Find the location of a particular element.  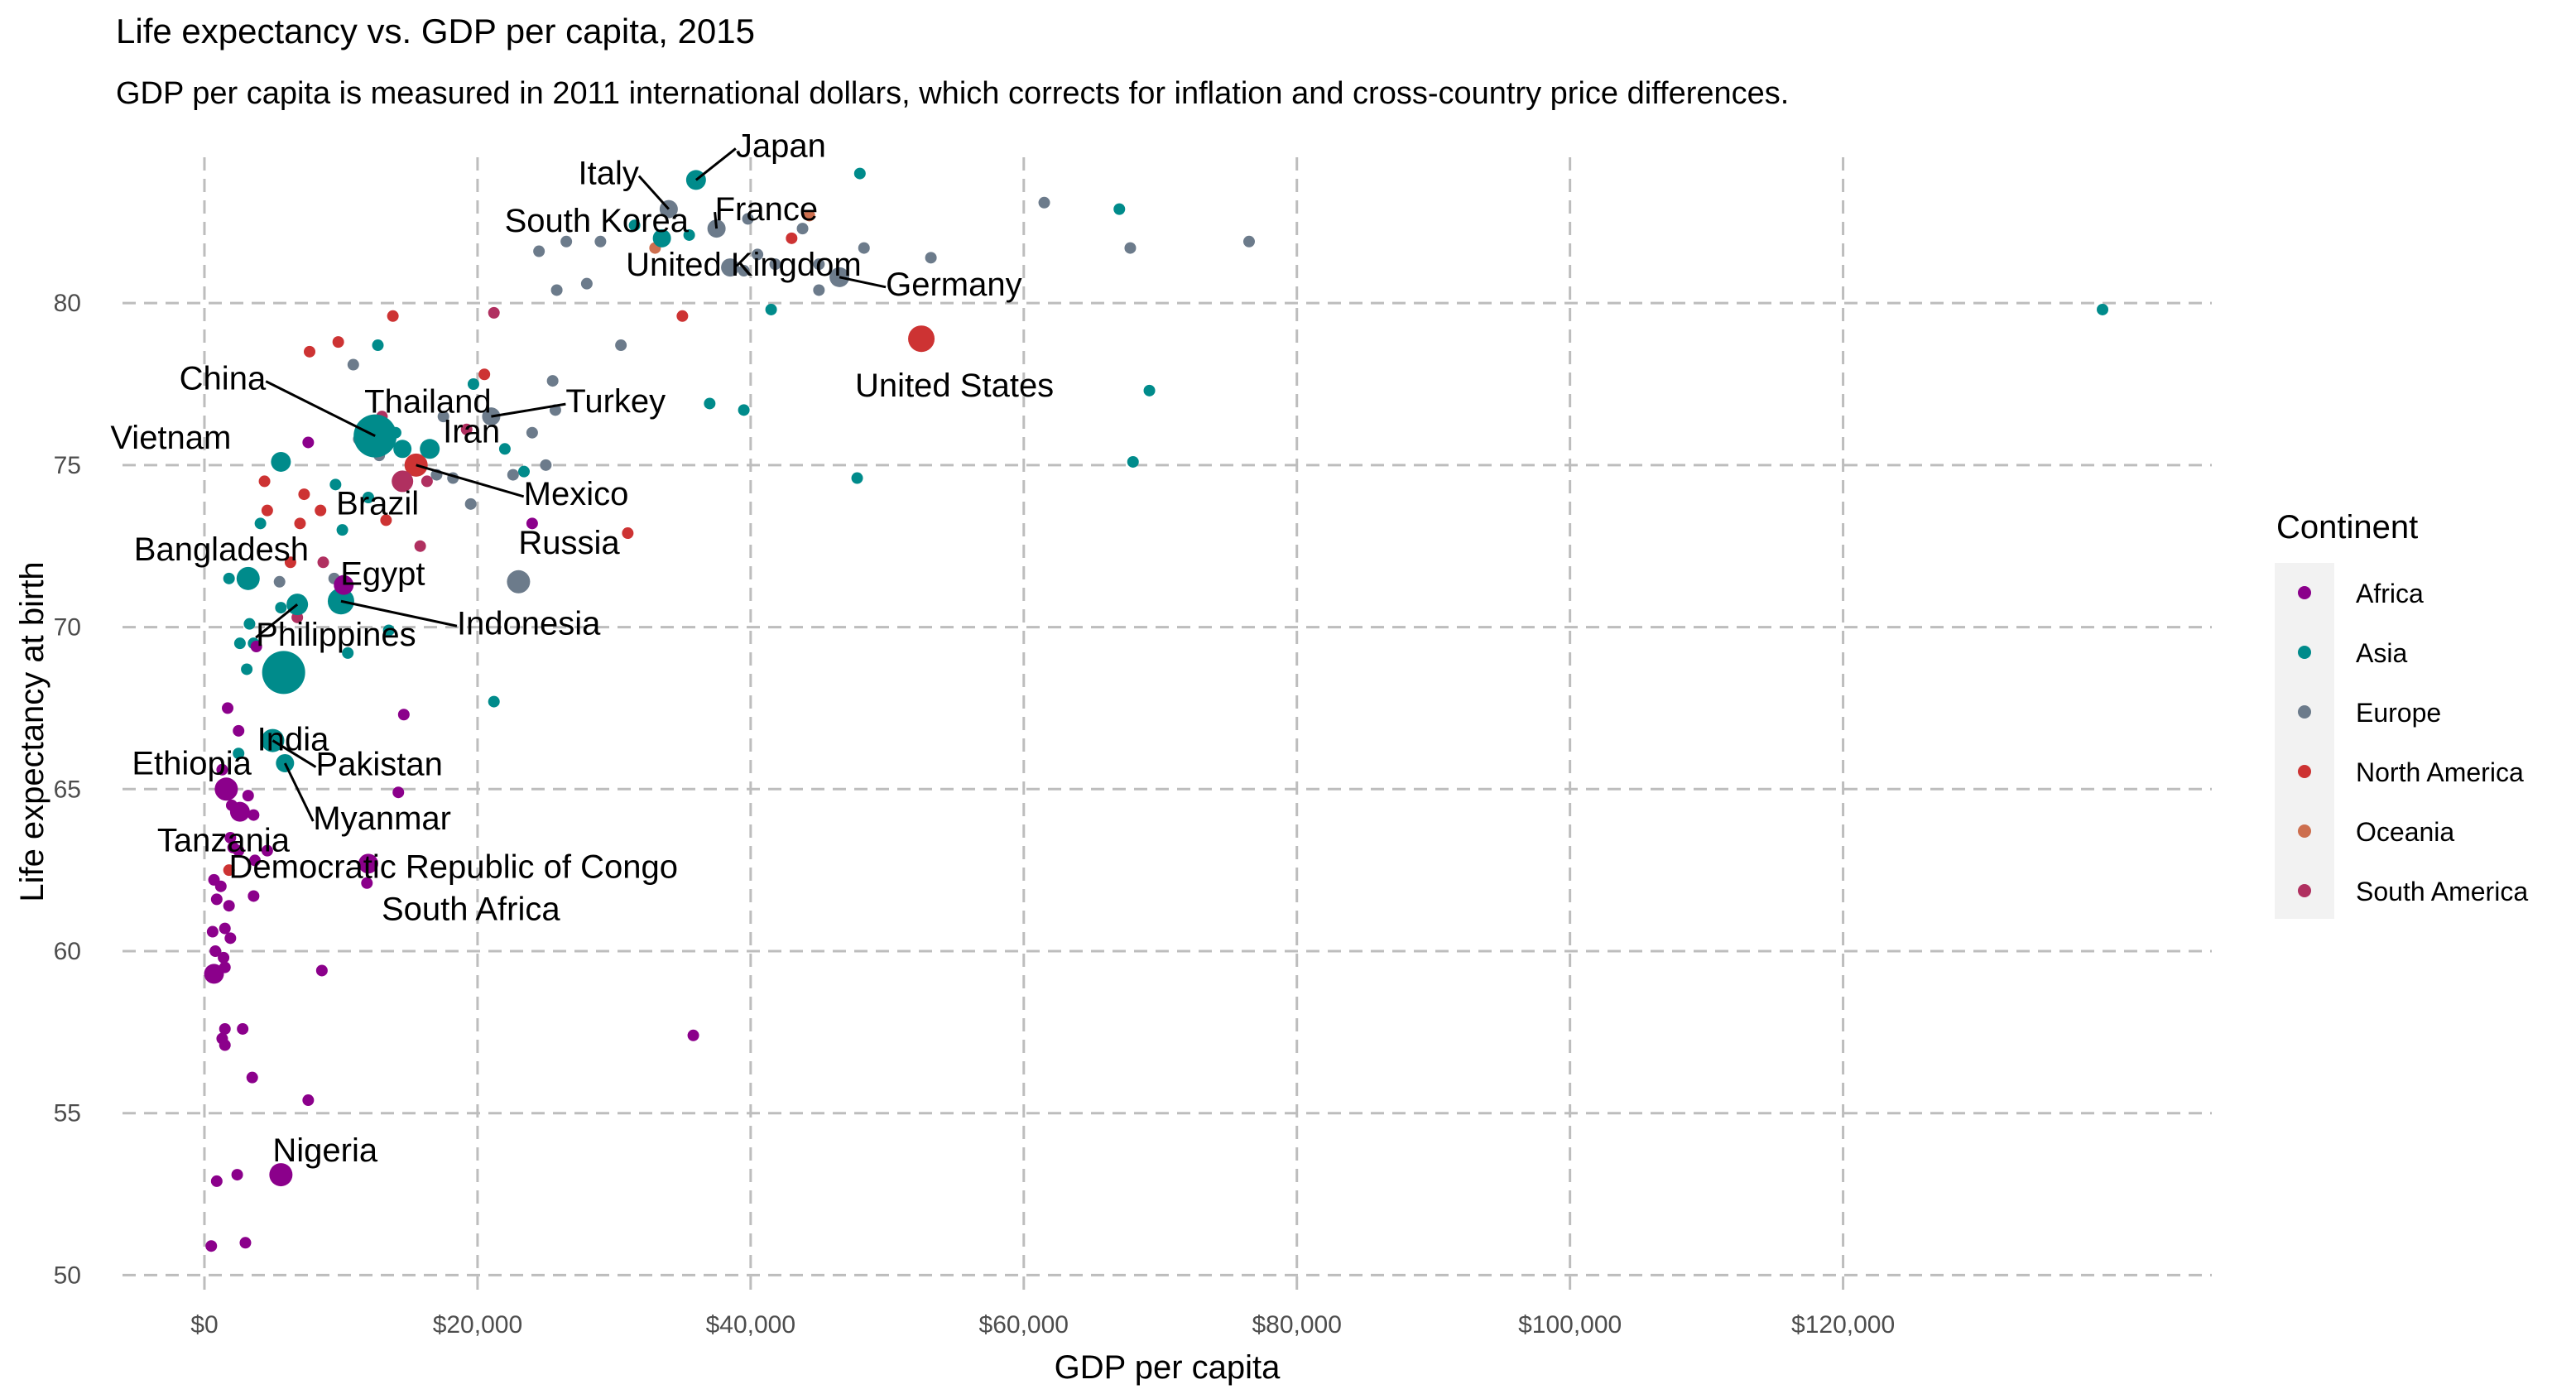

point-label: Egypt is located at coordinates (382, 574).